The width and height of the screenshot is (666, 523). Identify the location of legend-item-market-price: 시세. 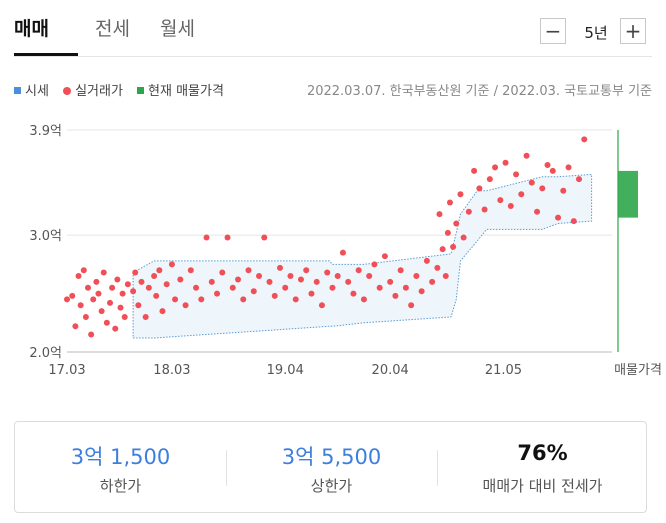
(31, 89).